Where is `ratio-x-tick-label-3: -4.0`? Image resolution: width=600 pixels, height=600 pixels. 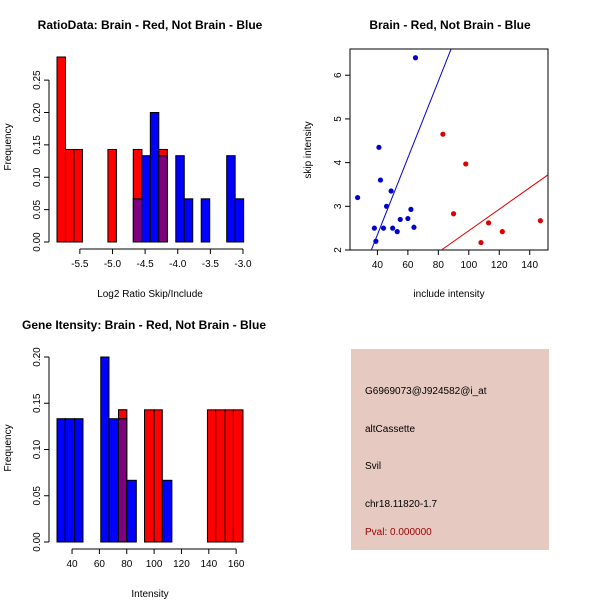 ratio-x-tick-label-3: -4.0 is located at coordinates (178, 264).